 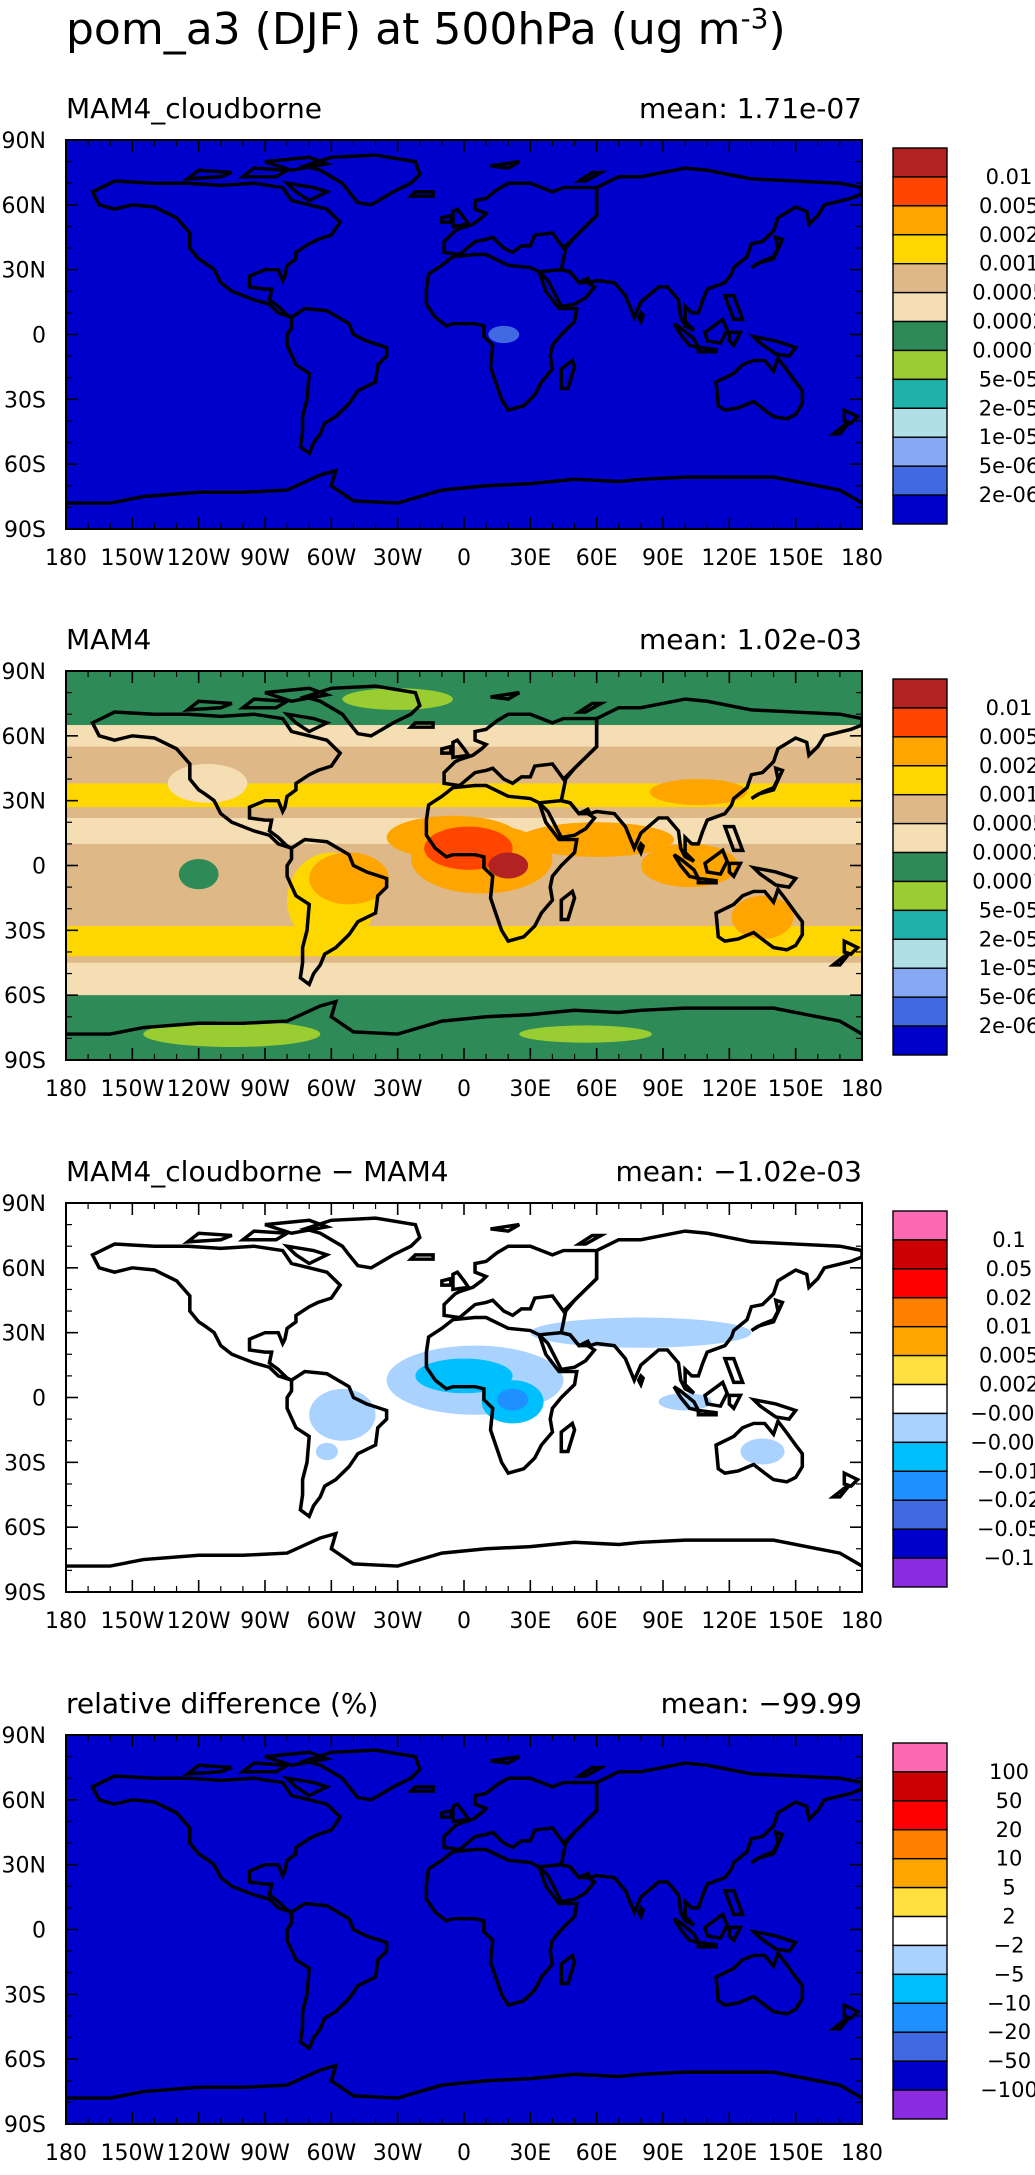 I want to click on contour-south-america-lightblue, so click(x=342, y=1414).